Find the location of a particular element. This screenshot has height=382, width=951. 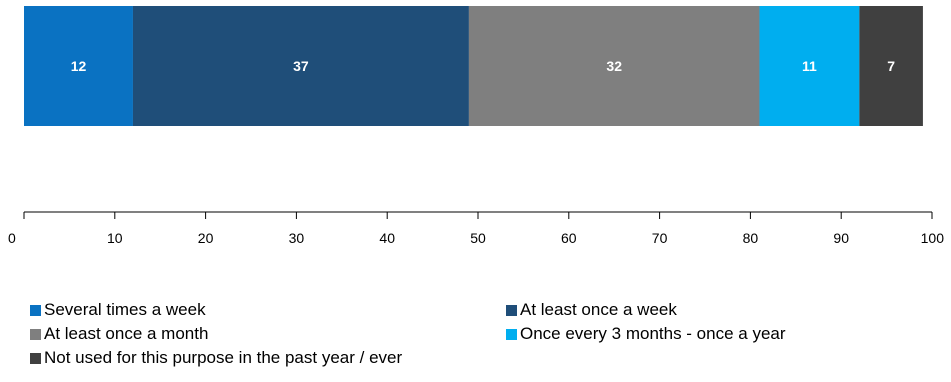

x-tick-label-90: 90 is located at coordinates (841, 238).